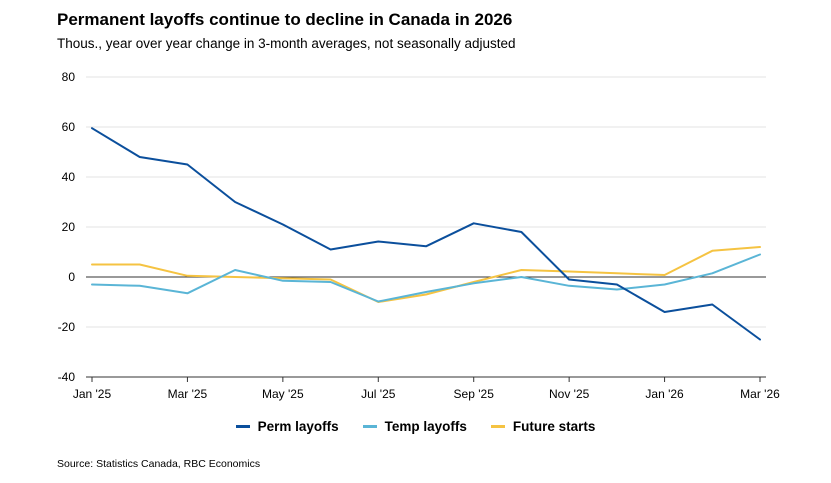 Image resolution: width=831 pixels, height=483 pixels. Describe the element at coordinates (369, 426) in the screenshot. I see `legend-swatch-temp-layoffs` at that location.